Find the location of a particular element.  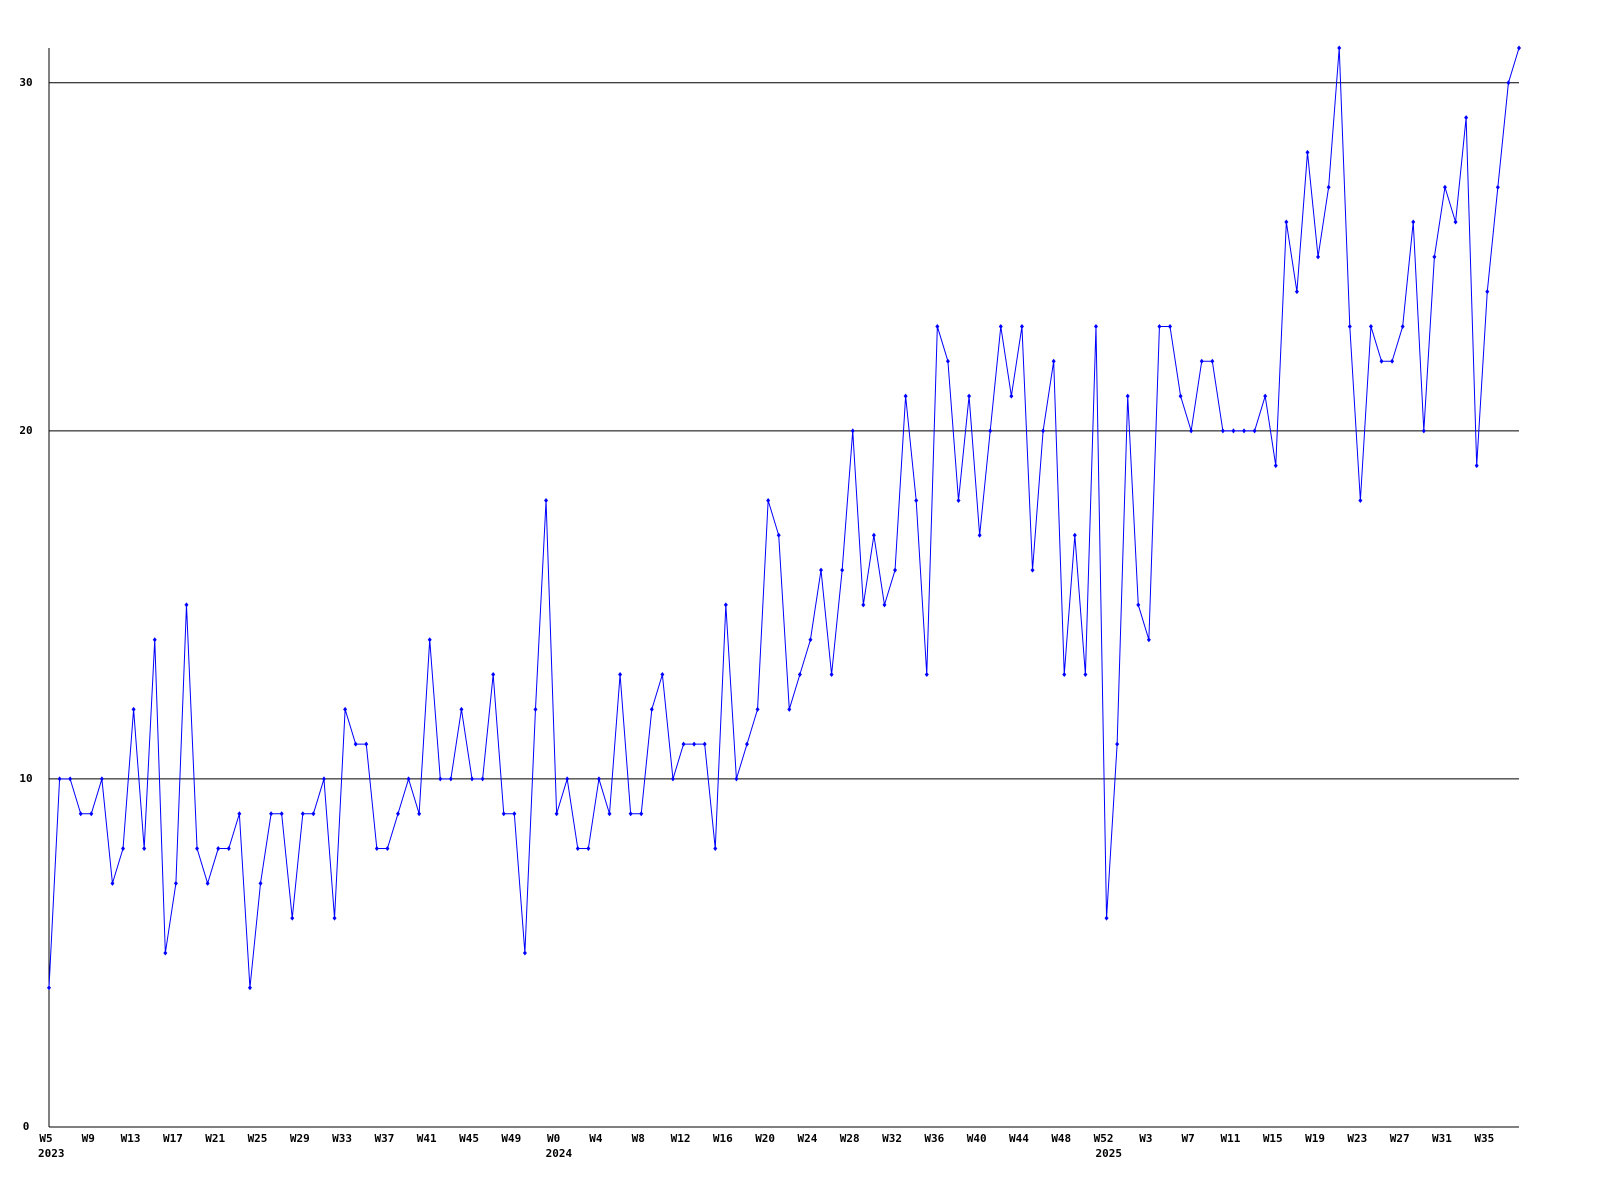

x-tick-label: W27 is located at coordinates (1400, 1138).